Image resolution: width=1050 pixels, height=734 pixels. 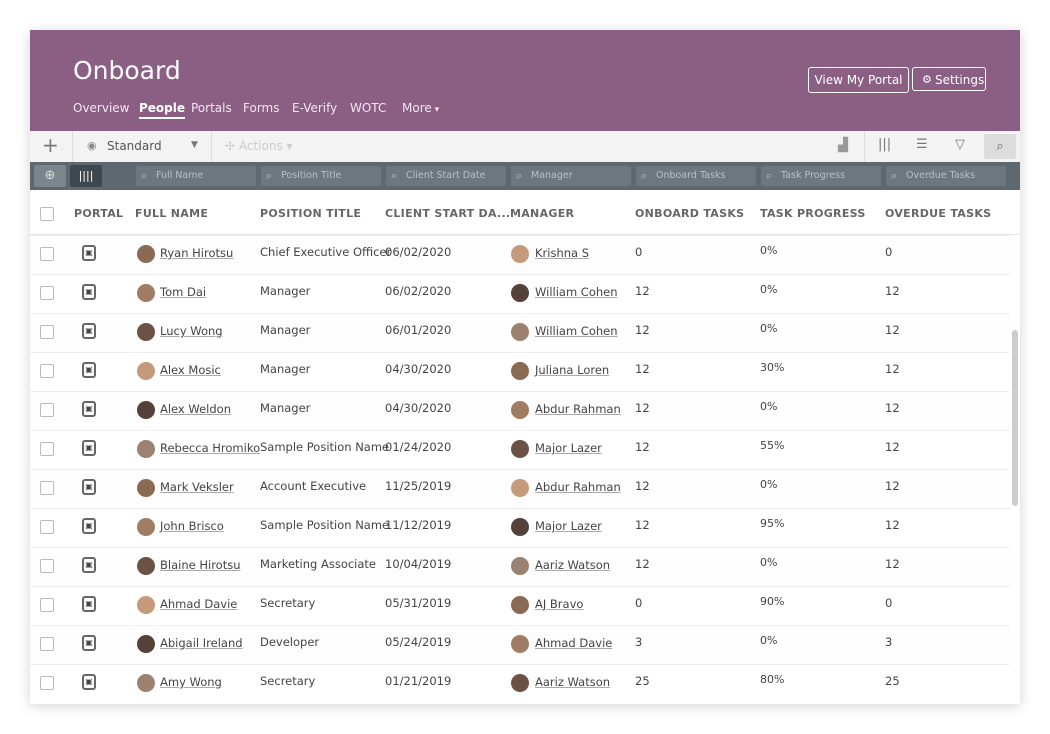 What do you see at coordinates (772, 679) in the screenshot?
I see `task-progress: 80%` at bounding box center [772, 679].